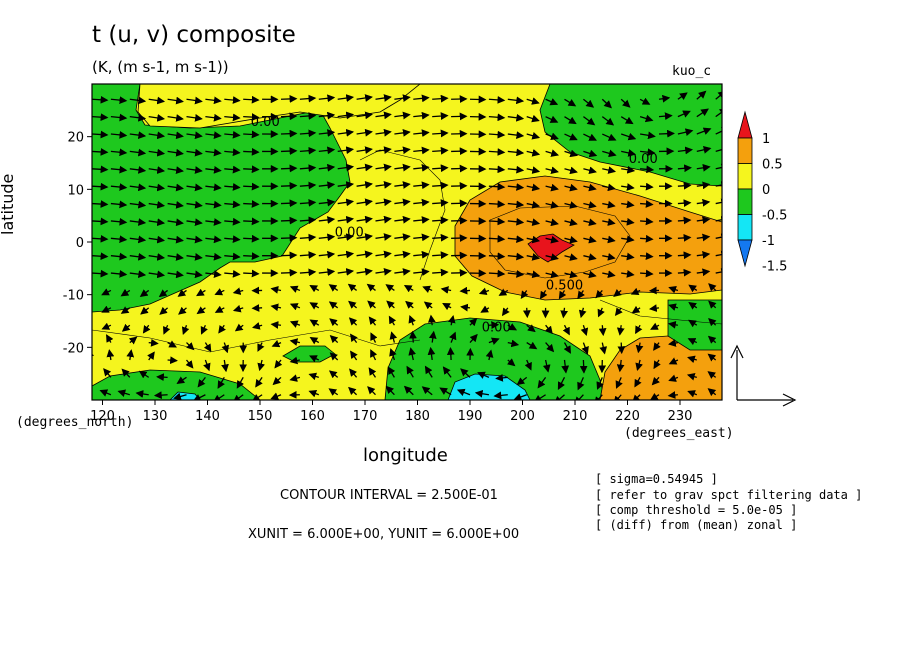  Describe the element at coordinates (417, 416) in the screenshot. I see `x-tick-label: 180` at that location.